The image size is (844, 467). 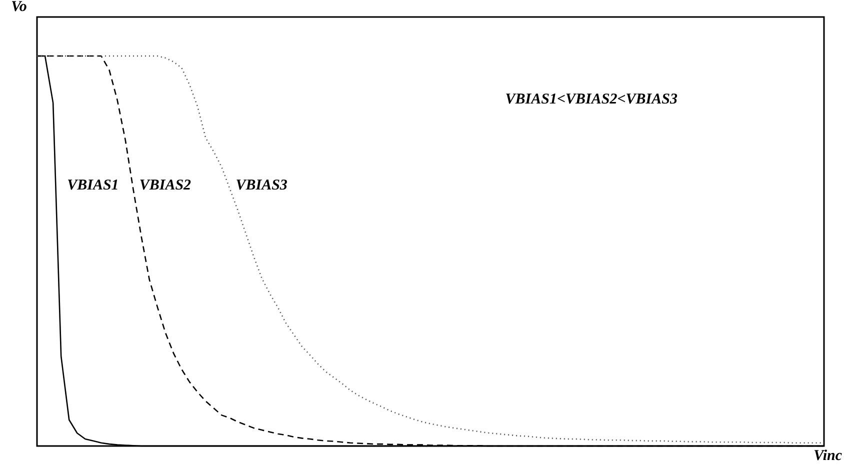 I want to click on series-label: VBIAS1, so click(x=93, y=186).